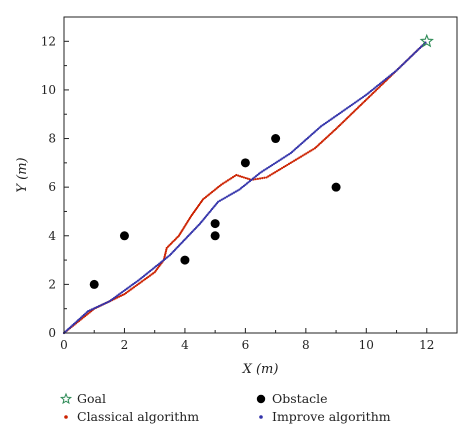 The width and height of the screenshot is (474, 445). I want to click on legend-label: Improve algorithm, so click(331, 416).